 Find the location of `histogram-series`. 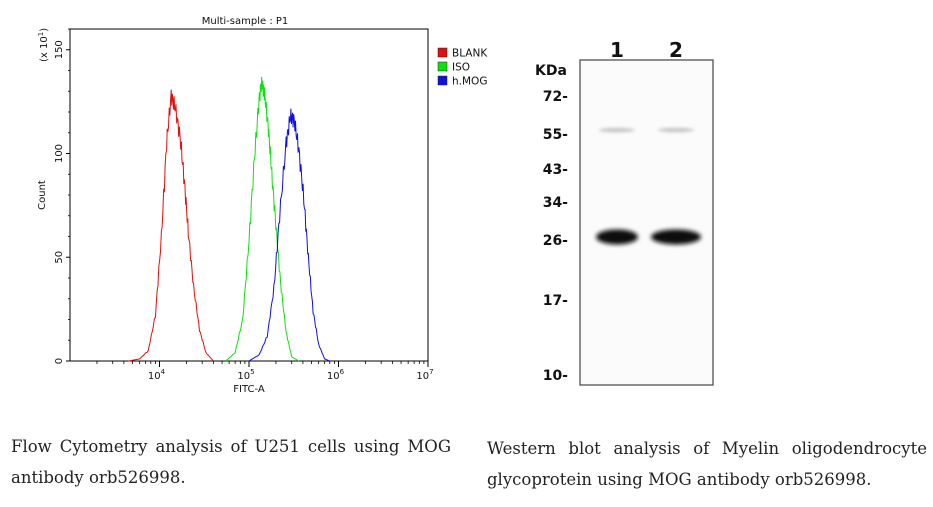

histogram-series is located at coordinates (229, 219).